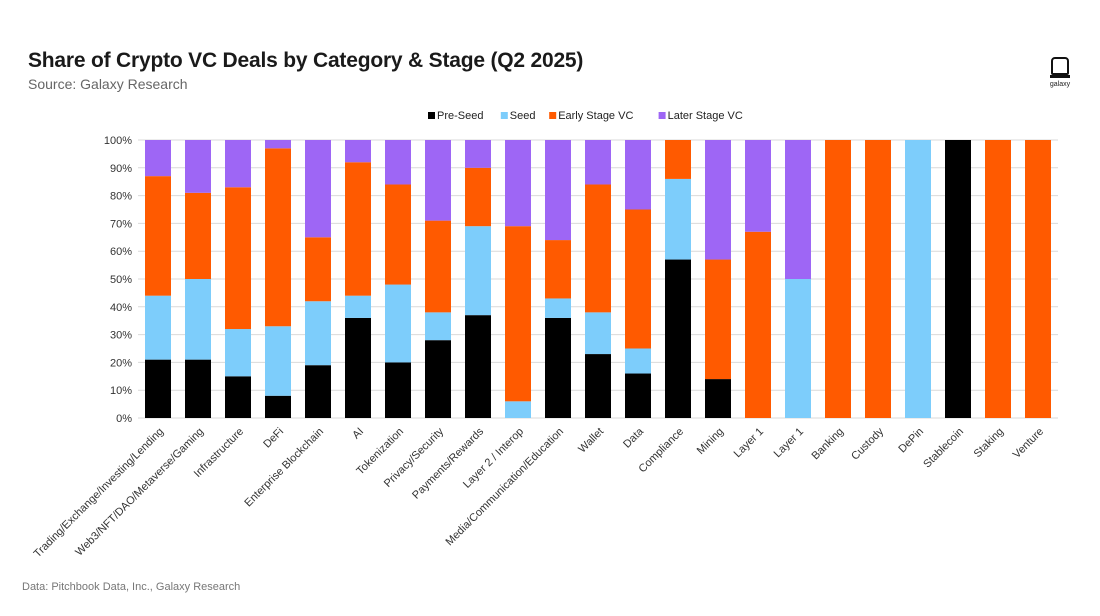  What do you see at coordinates (121, 169) in the screenshot?
I see `y-tick-label: 90%` at bounding box center [121, 169].